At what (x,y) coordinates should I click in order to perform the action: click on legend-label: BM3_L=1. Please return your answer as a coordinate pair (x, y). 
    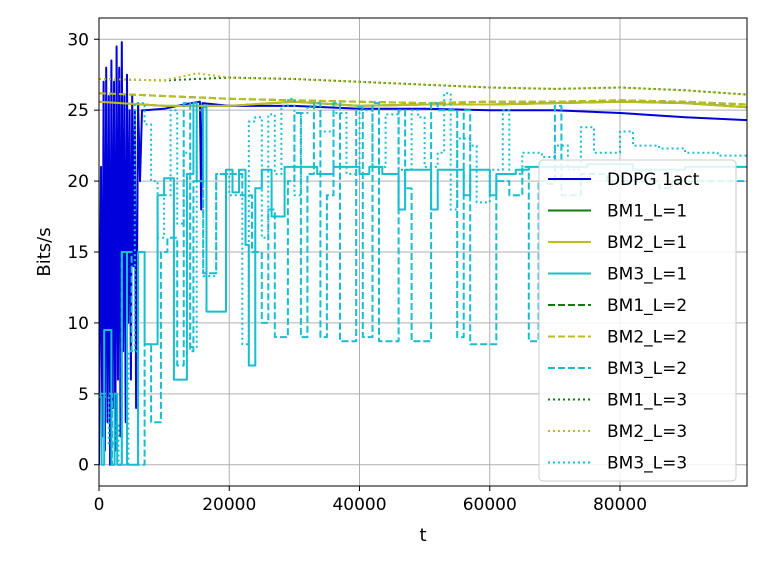
    Looking at the image, I should click on (647, 275).